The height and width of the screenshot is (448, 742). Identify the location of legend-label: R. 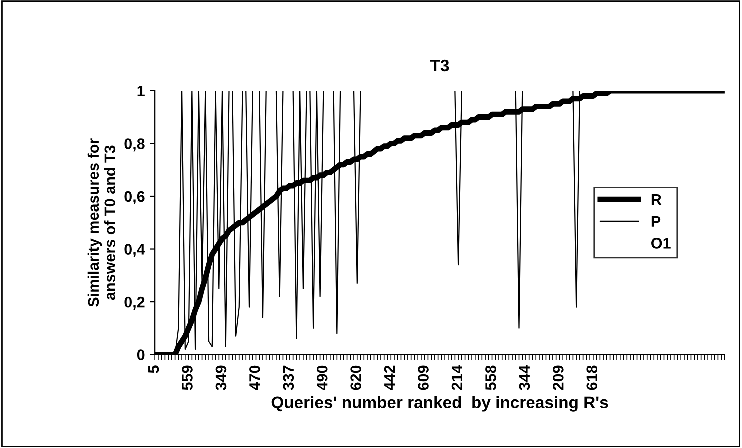
(657, 199).